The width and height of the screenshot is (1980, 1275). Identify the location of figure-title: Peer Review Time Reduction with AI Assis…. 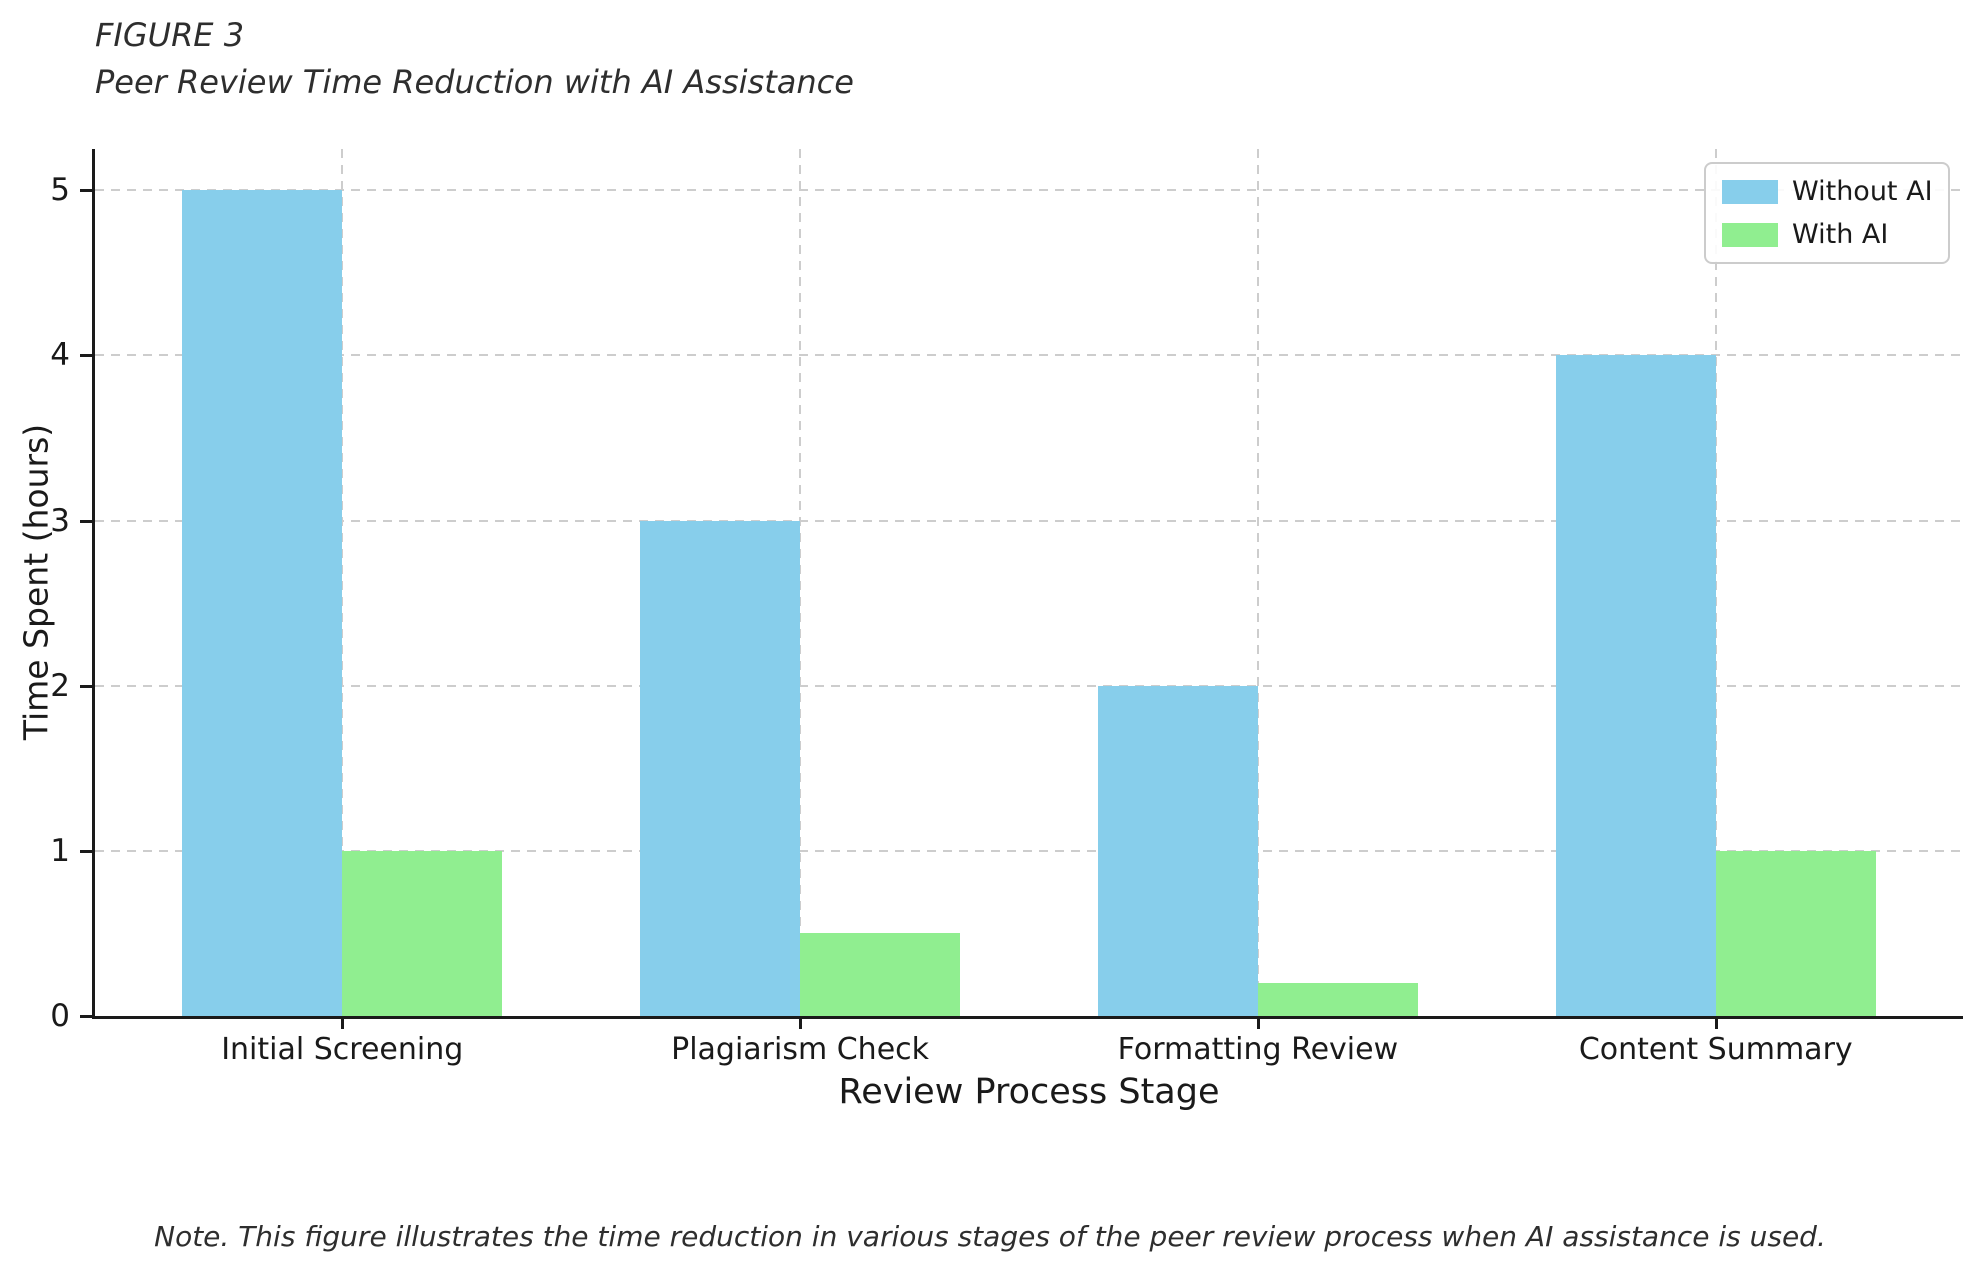
(474, 82).